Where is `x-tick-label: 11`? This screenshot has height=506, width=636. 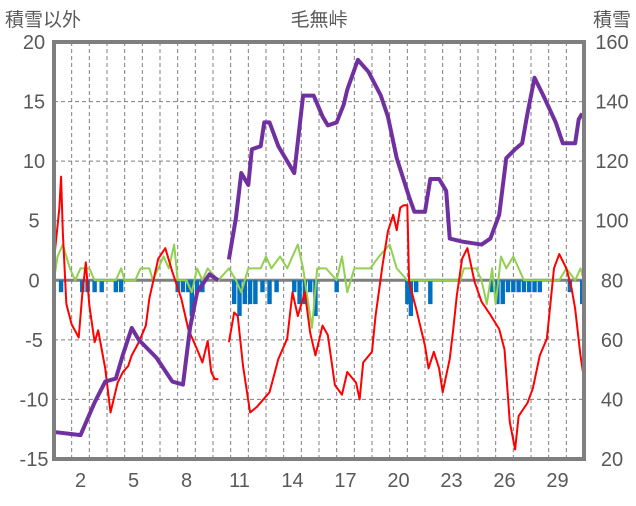 x-tick-label: 11 is located at coordinates (239, 481).